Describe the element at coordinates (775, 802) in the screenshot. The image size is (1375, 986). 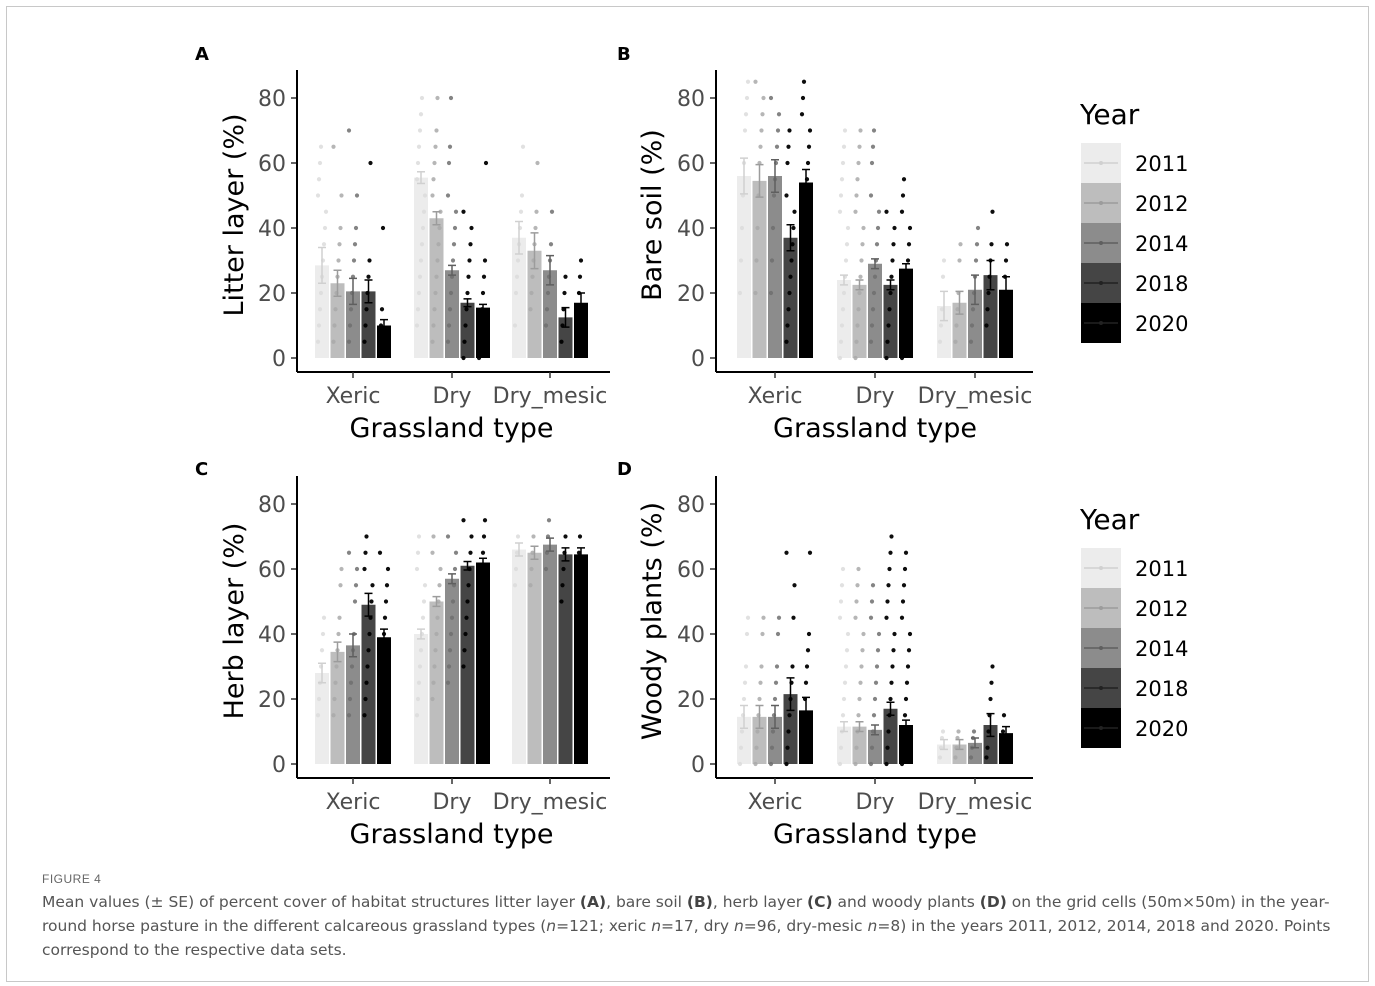
I see `x-tick-label: Xeric` at that location.